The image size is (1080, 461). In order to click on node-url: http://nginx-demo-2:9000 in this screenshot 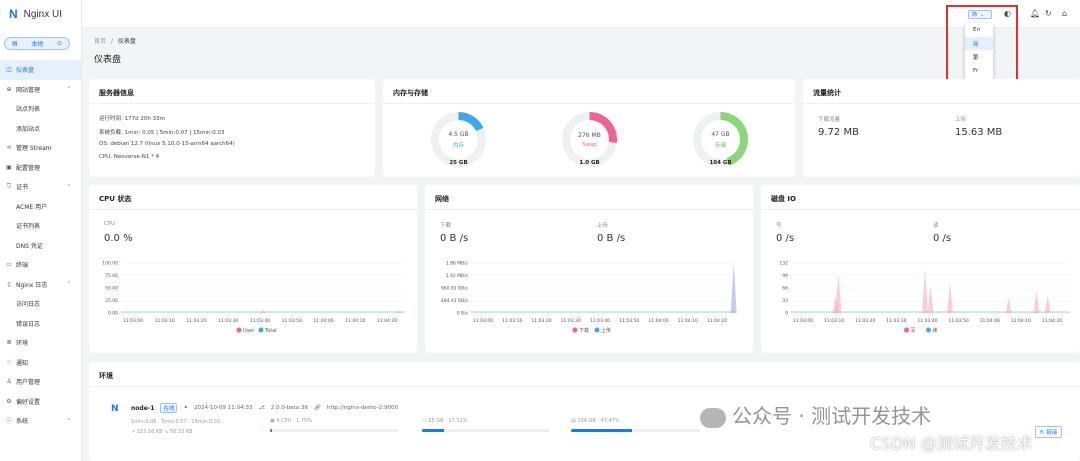, I will do `click(362, 408)`.